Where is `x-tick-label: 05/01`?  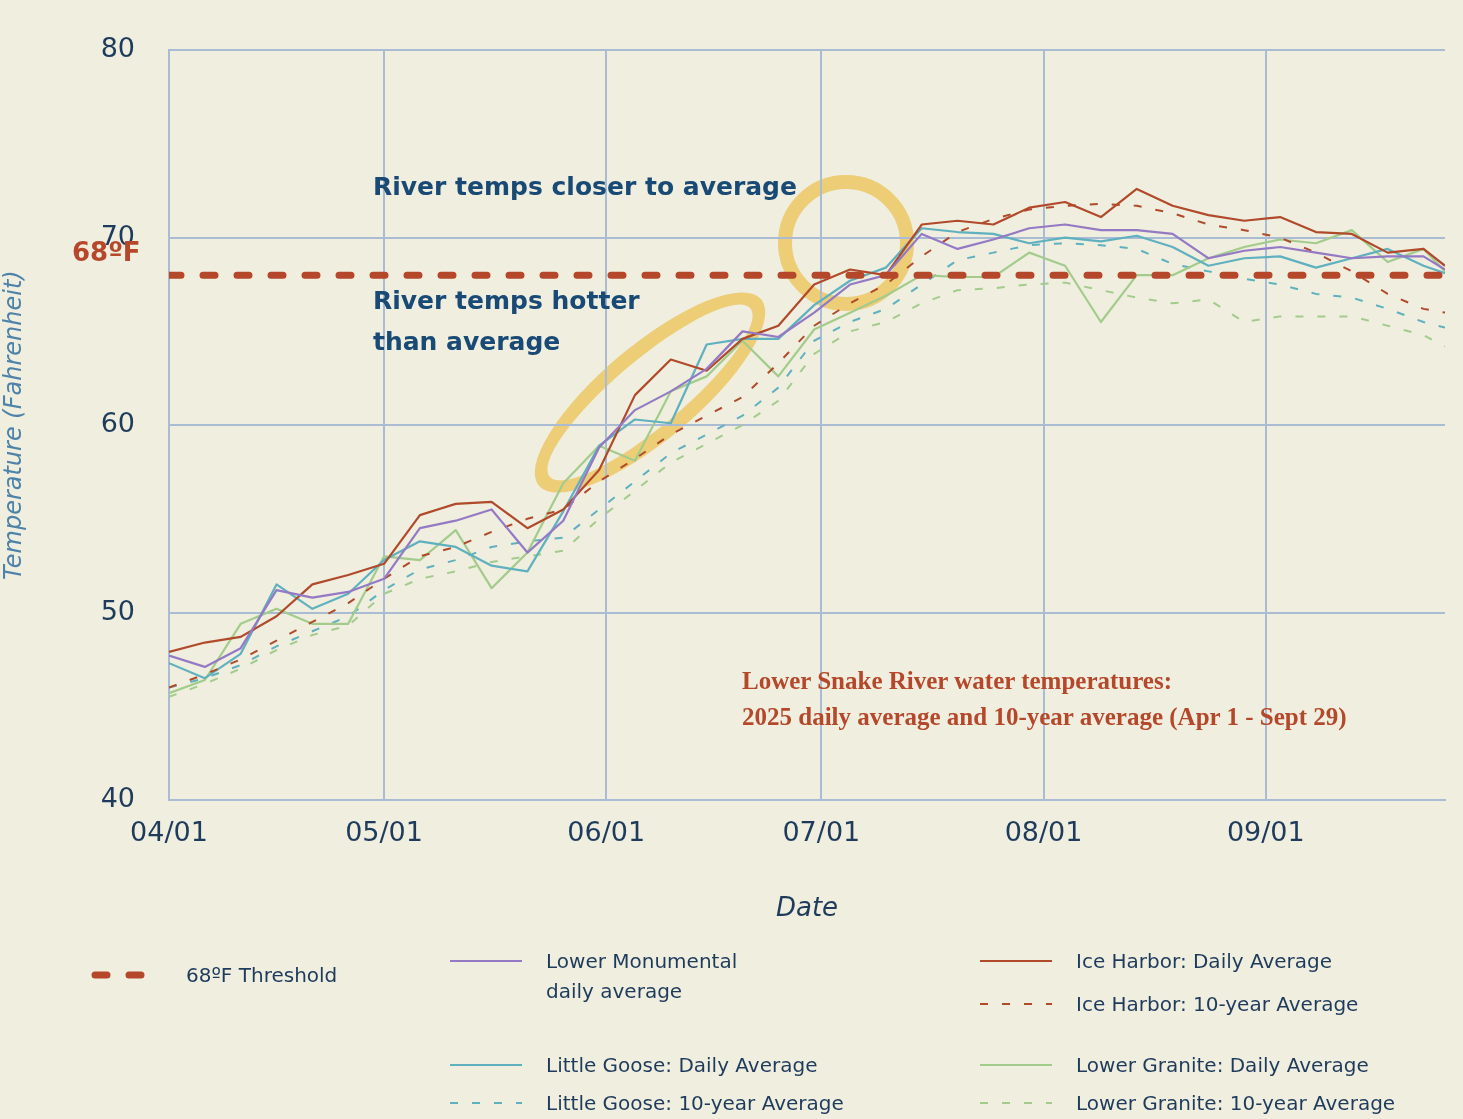
x-tick-label: 05/01 is located at coordinates (384, 832).